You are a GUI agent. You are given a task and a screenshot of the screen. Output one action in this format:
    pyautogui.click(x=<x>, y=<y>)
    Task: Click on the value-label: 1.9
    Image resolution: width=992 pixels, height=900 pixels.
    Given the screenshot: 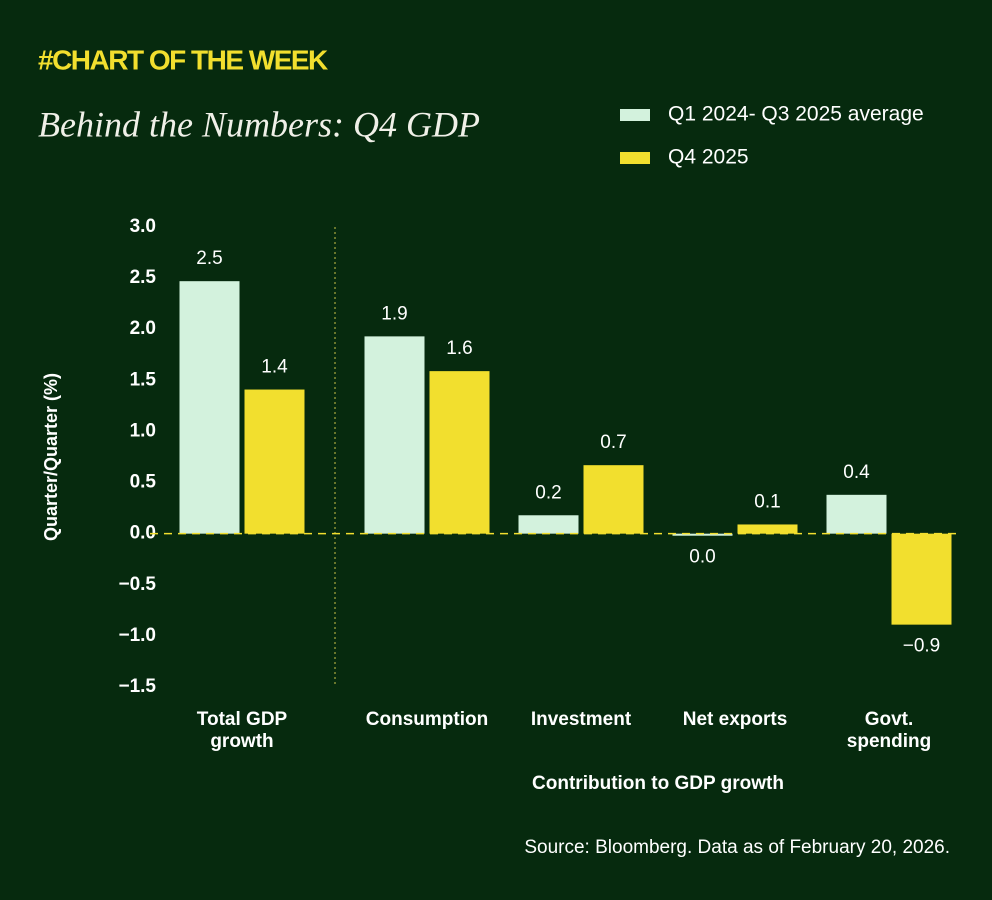 What is the action you would take?
    pyautogui.click(x=394, y=313)
    